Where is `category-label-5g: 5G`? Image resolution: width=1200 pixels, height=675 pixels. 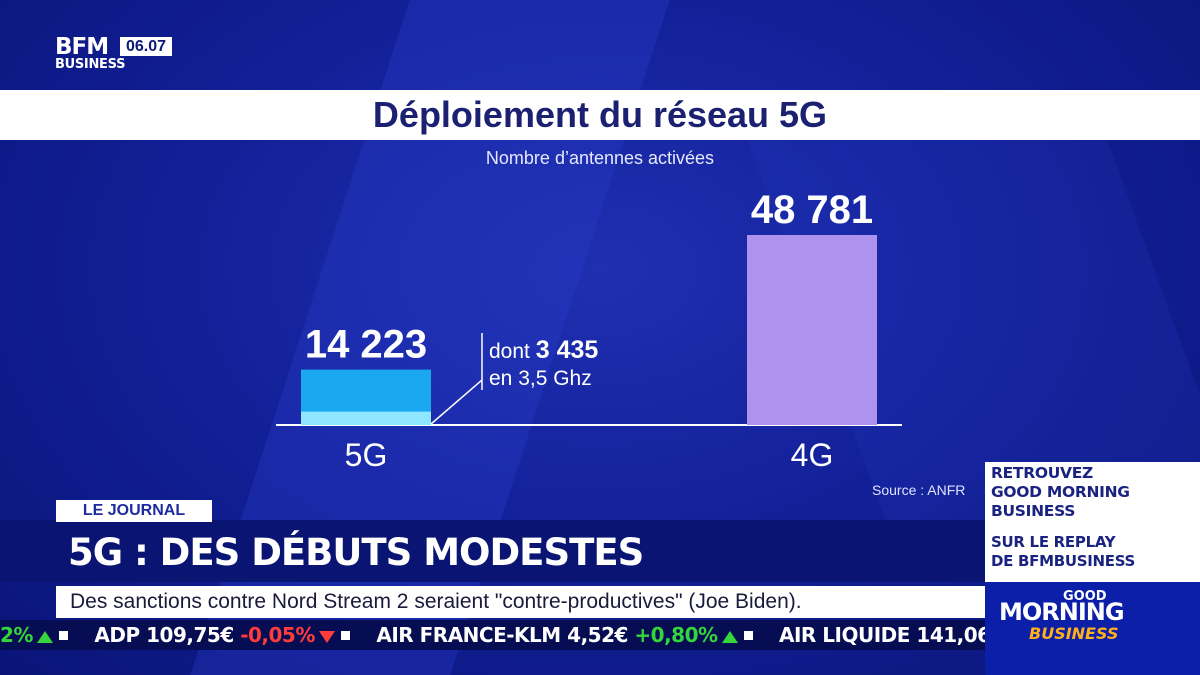
category-label-5g: 5G is located at coordinates (366, 455).